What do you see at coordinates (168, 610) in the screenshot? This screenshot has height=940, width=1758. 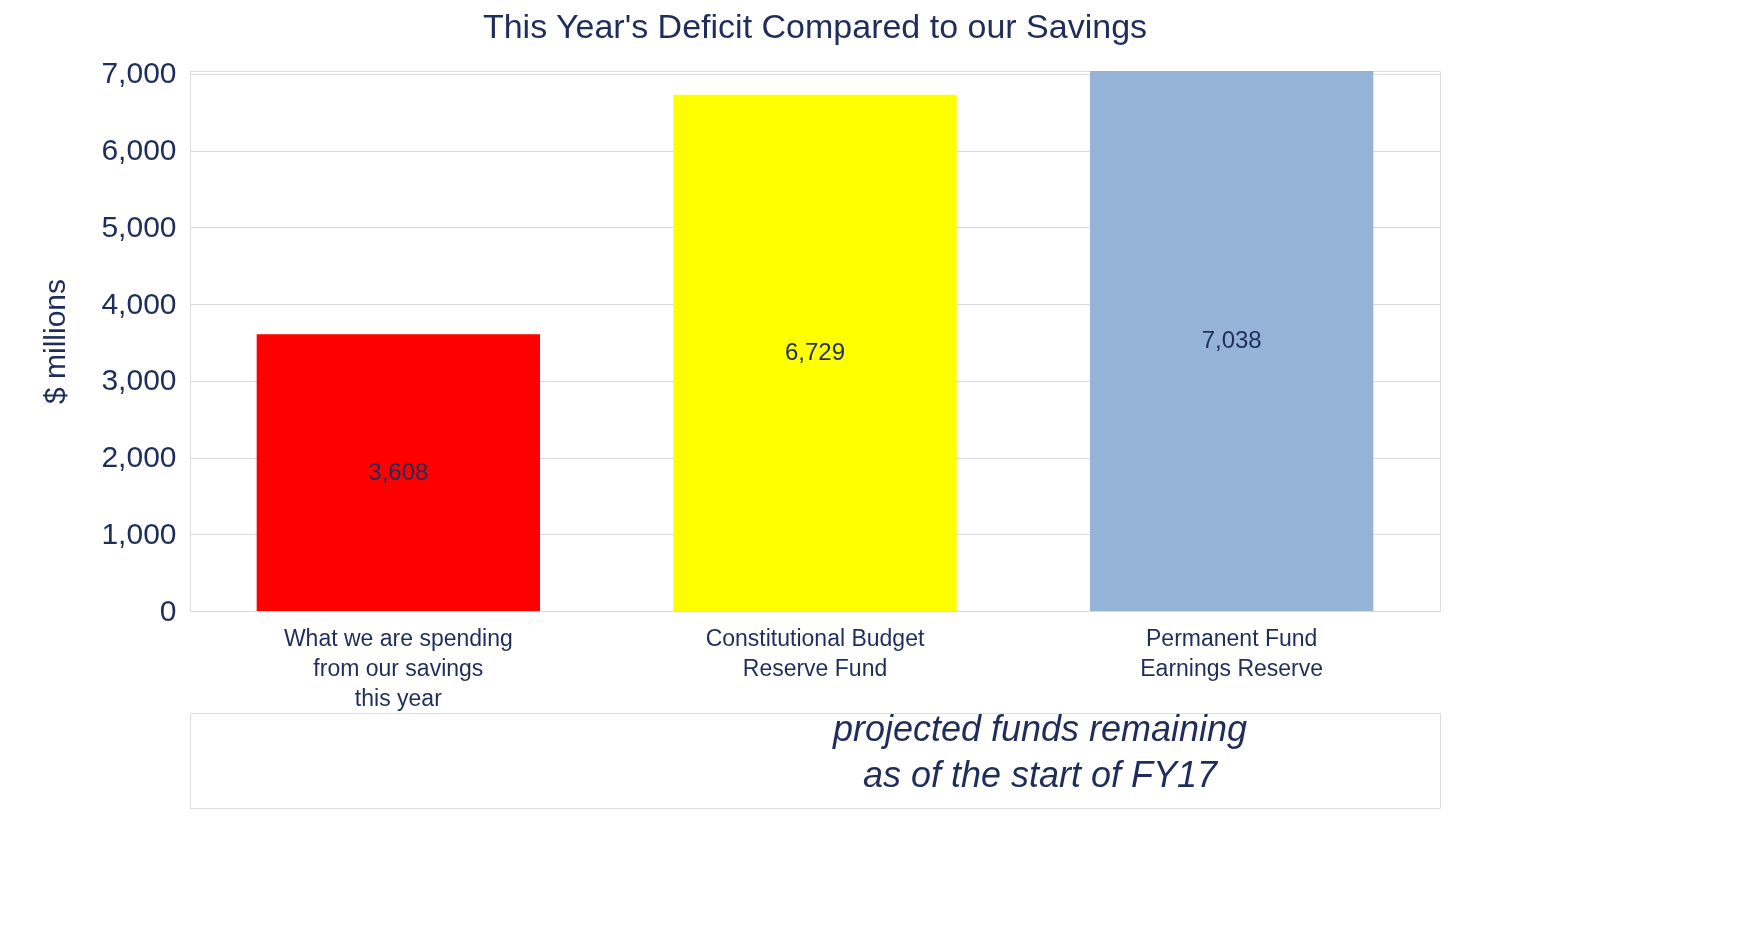 I see `y-tick-label: 0` at bounding box center [168, 610].